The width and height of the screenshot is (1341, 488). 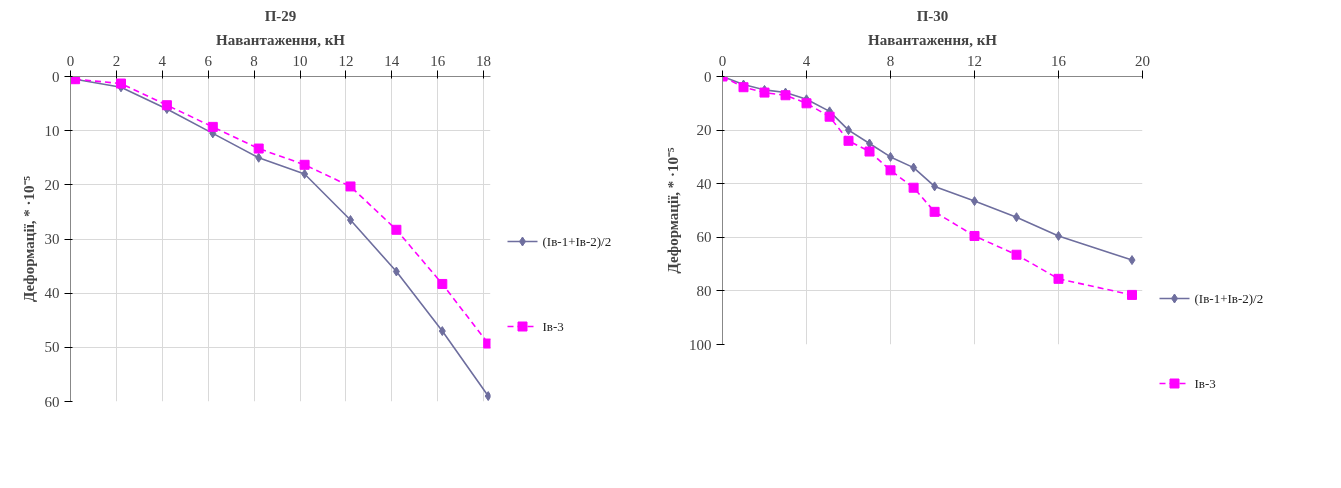 What do you see at coordinates (280, 15) in the screenshot?
I see `chart-title: П-29` at bounding box center [280, 15].